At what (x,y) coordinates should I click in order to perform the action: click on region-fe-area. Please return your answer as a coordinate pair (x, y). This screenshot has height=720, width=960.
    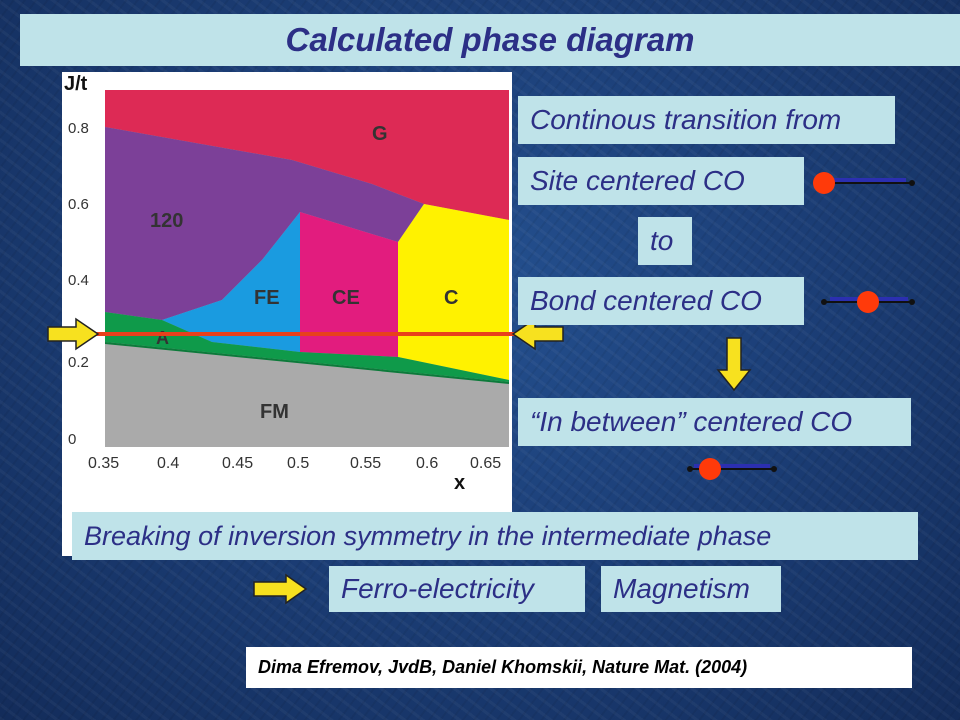
    Looking at the image, I should click on (231, 282).